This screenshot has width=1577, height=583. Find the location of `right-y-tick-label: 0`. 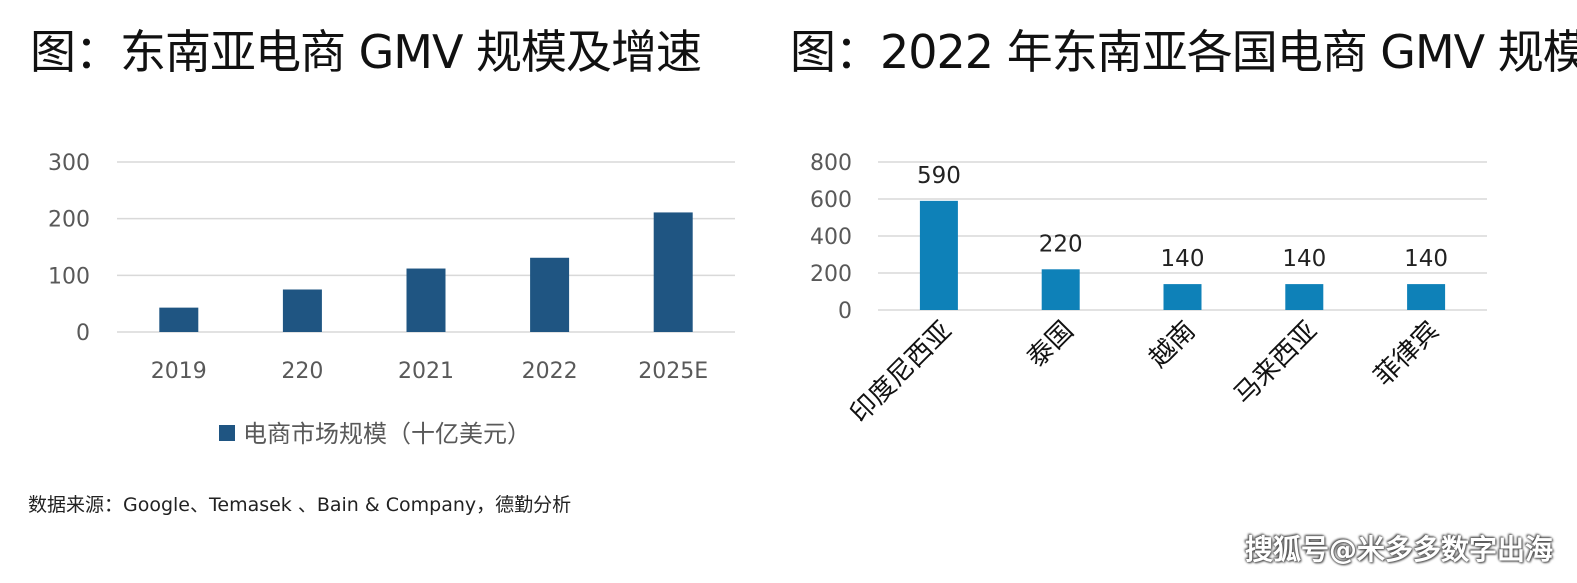

right-y-tick-label: 0 is located at coordinates (845, 311).